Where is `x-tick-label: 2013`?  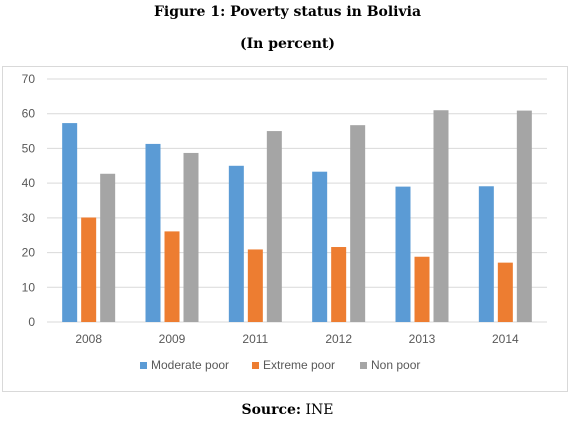
x-tick-label: 2013 is located at coordinates (422, 339).